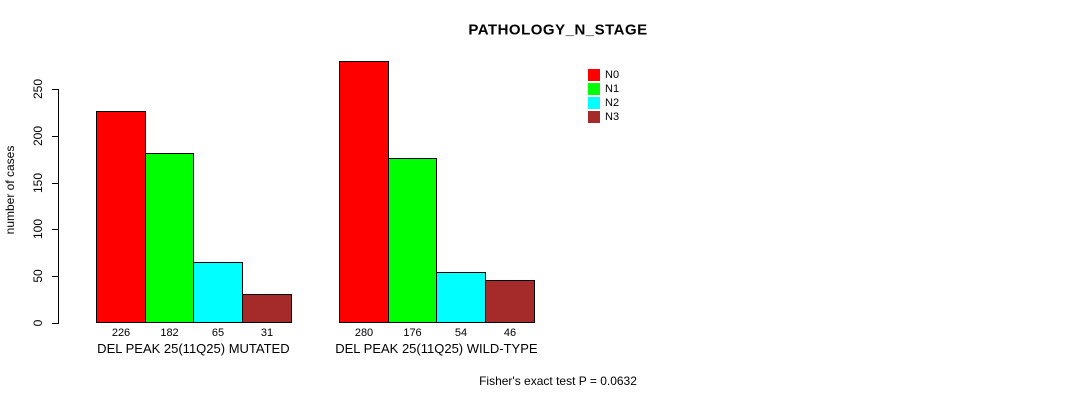 Image resolution: width=1090 pixels, height=400 pixels. What do you see at coordinates (169, 333) in the screenshot?
I see `bar-value-label: 182` at bounding box center [169, 333].